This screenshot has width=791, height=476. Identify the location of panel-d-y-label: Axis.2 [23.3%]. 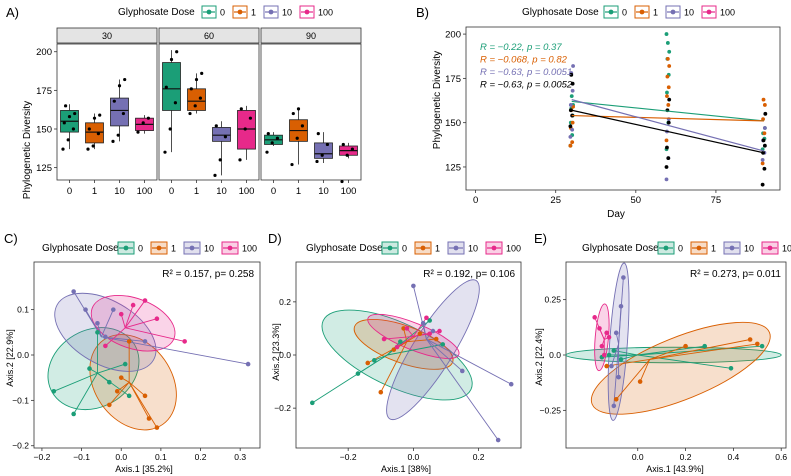
(276, 352).